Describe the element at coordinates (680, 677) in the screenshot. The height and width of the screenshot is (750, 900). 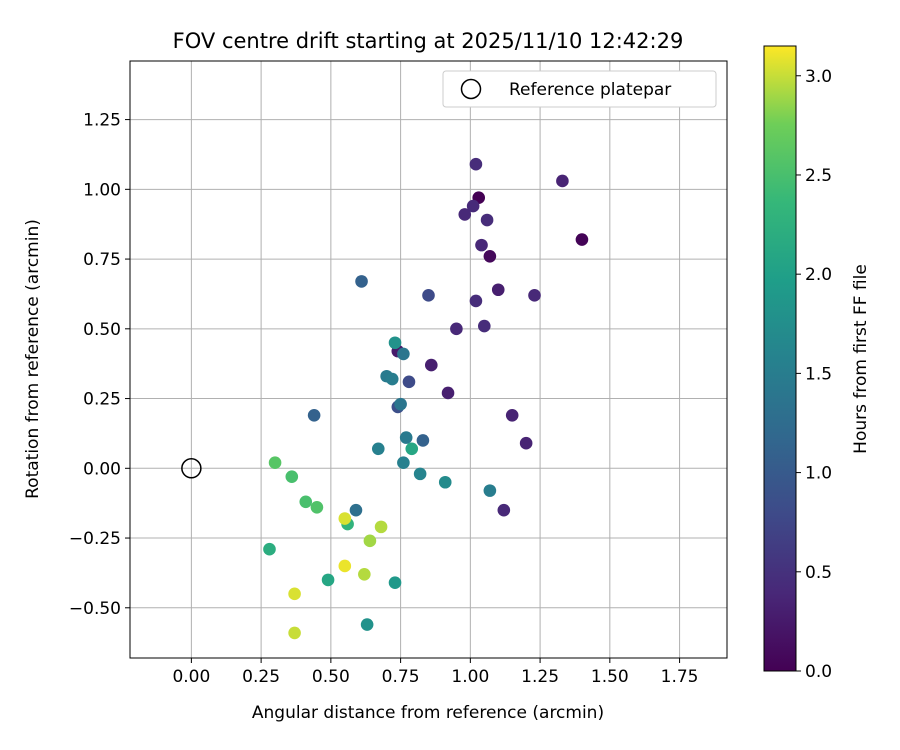
I see `x-tick-label: 1.75` at that location.